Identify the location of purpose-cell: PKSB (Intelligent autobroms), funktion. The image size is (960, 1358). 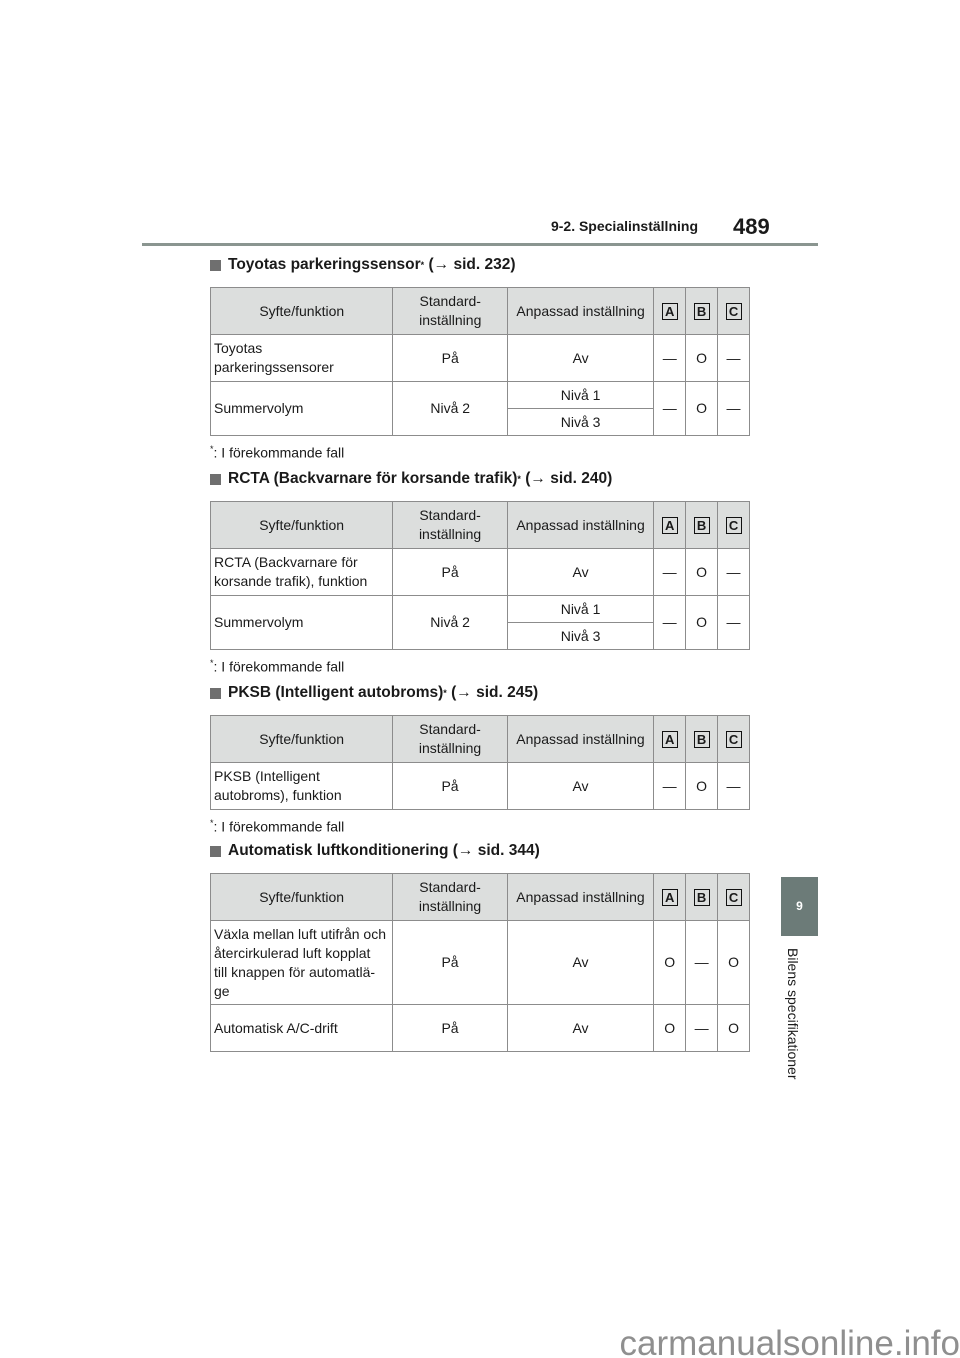
(301, 786).